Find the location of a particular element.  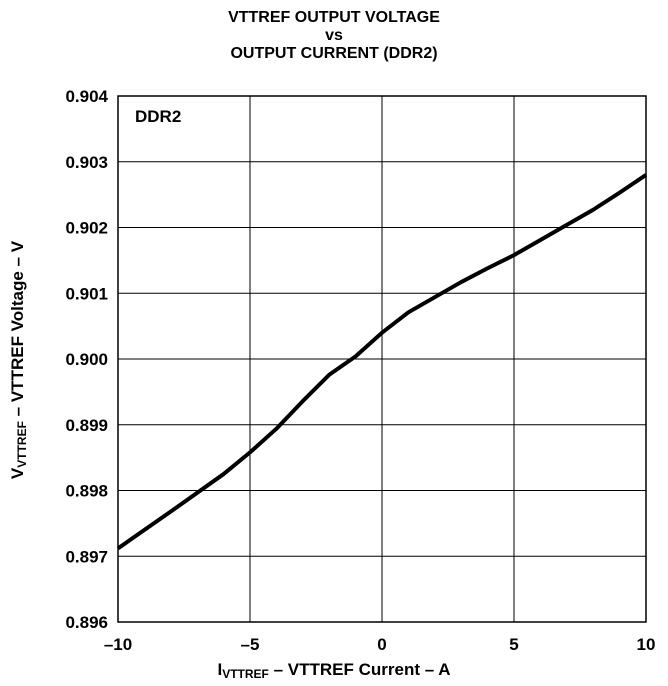

y-tick-label: 0.901 is located at coordinates (86, 293).